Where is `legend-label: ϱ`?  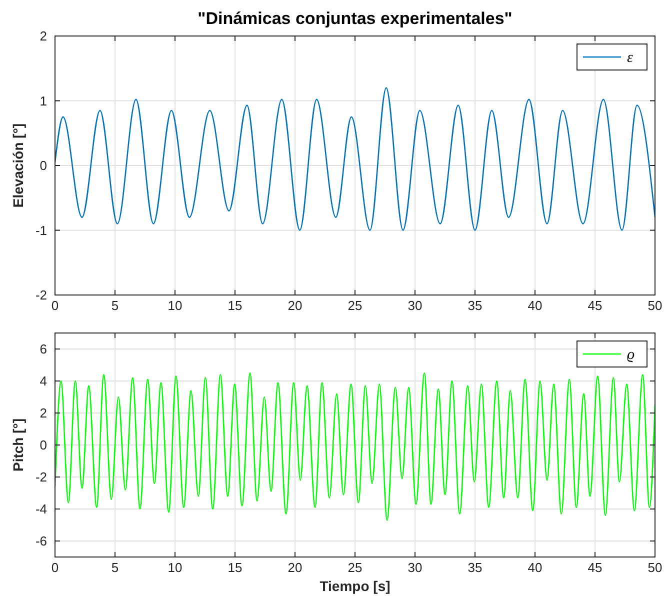
legend-label: ϱ is located at coordinates (631, 355).